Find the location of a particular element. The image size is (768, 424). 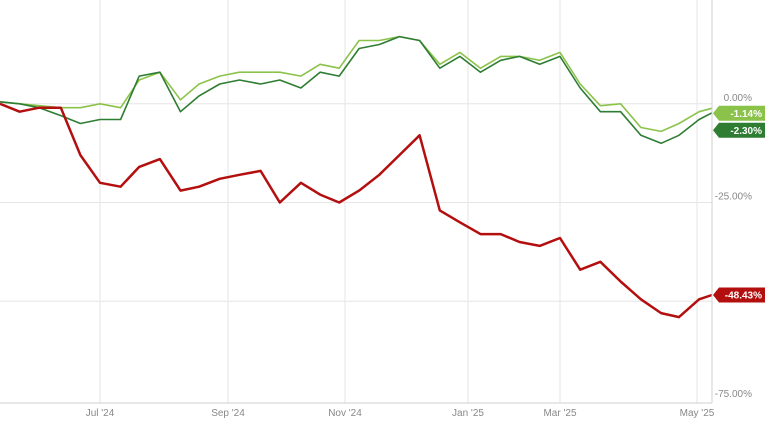

last-value-tag: -1.14% is located at coordinates (739, 113).